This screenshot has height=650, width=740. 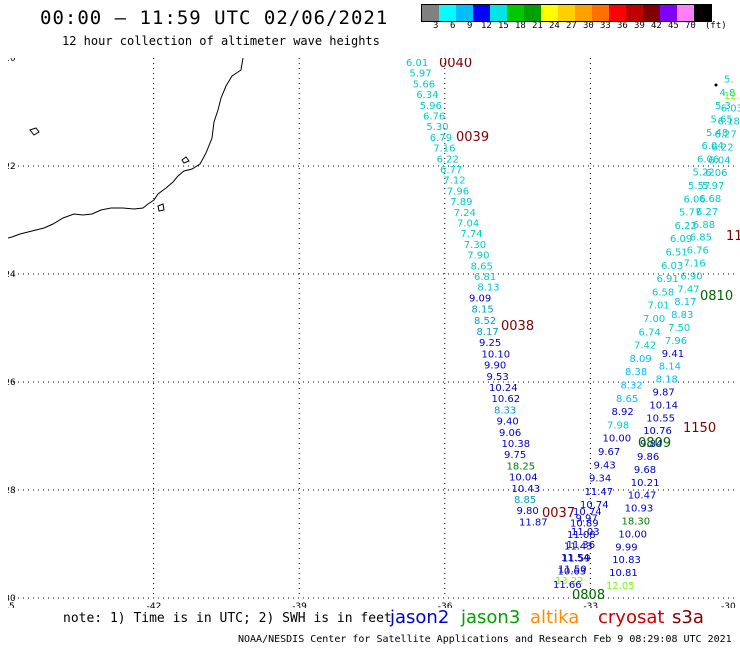 I want to click on legend-tick: 27, so click(x=571, y=26).